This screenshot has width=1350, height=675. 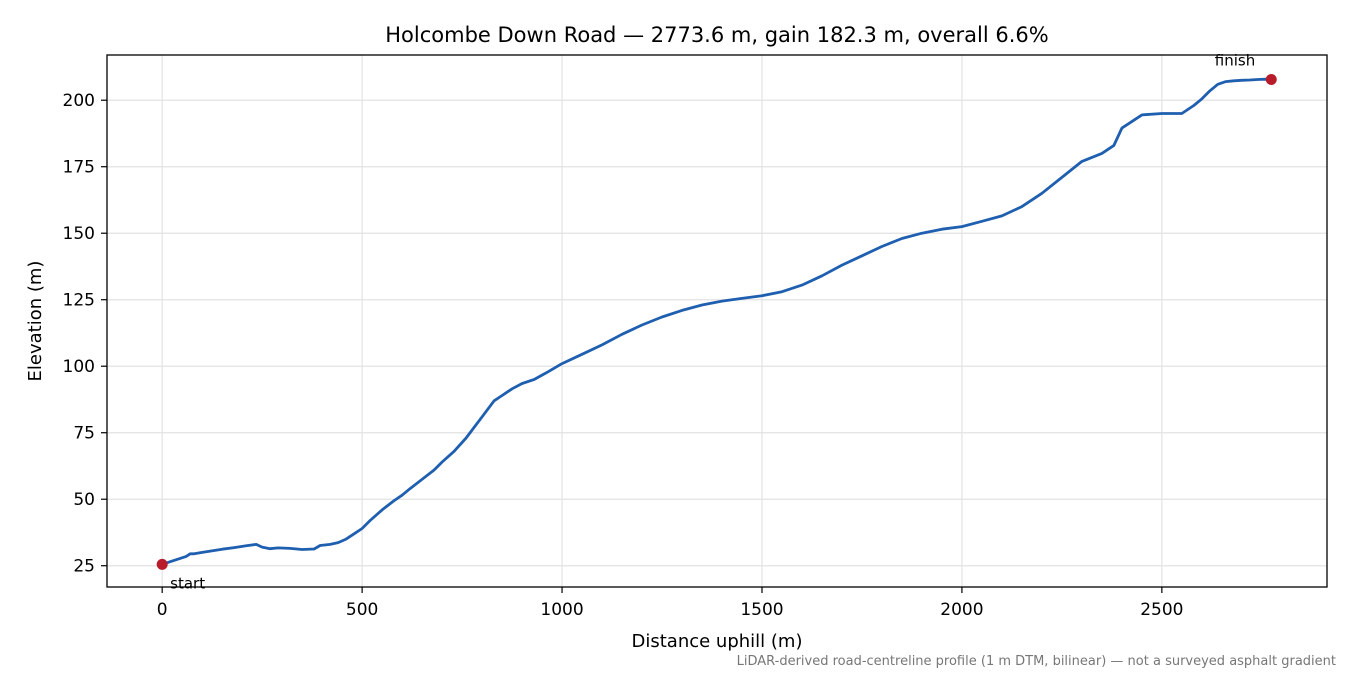 I want to click on finish-label: finish, so click(x=1235, y=60).